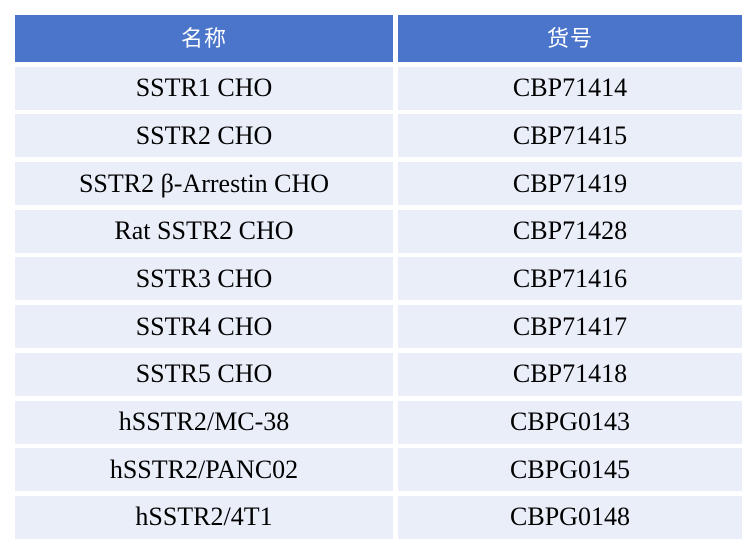 The width and height of the screenshot is (756, 554). Describe the element at coordinates (204, 88) in the screenshot. I see `cell-product-name: SSTR1 CHO` at that location.